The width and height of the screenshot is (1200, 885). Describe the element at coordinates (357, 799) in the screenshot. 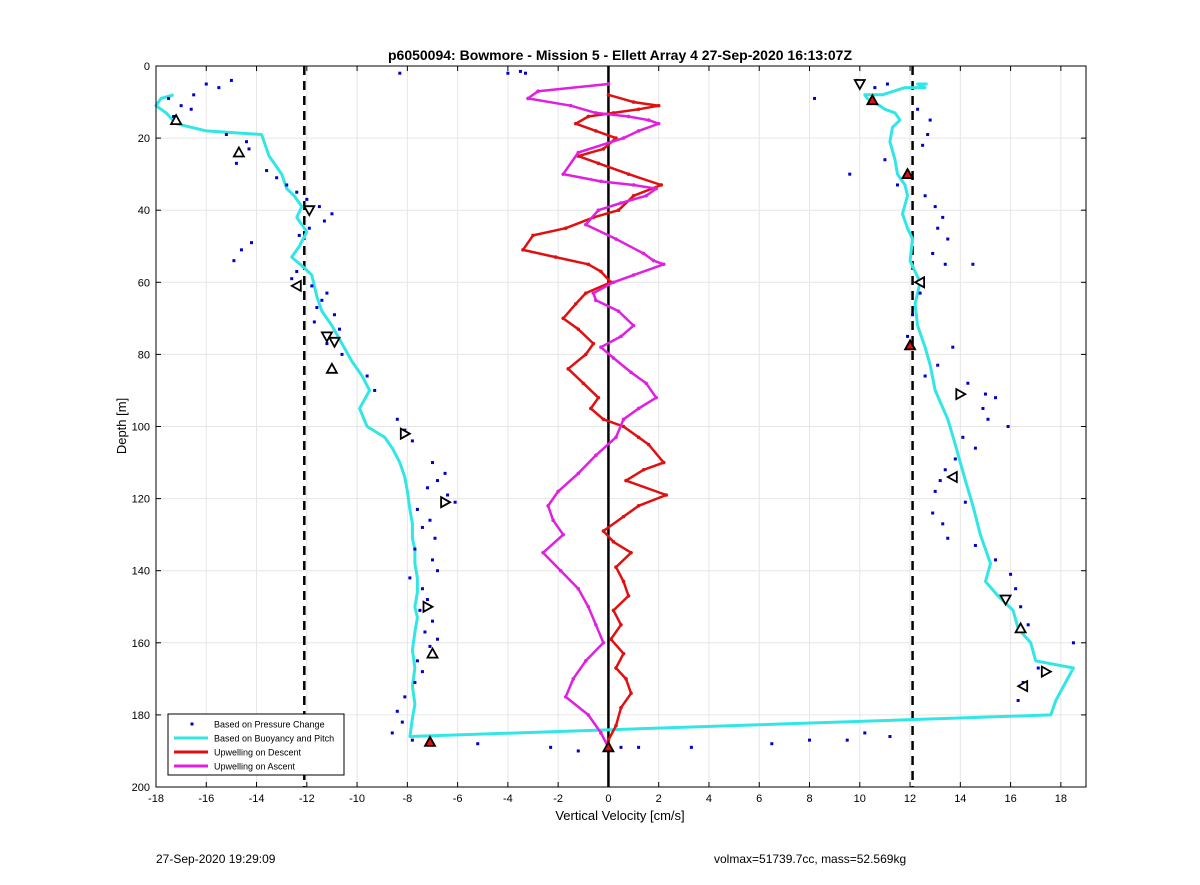

I see `x-tick-label: -10` at that location.